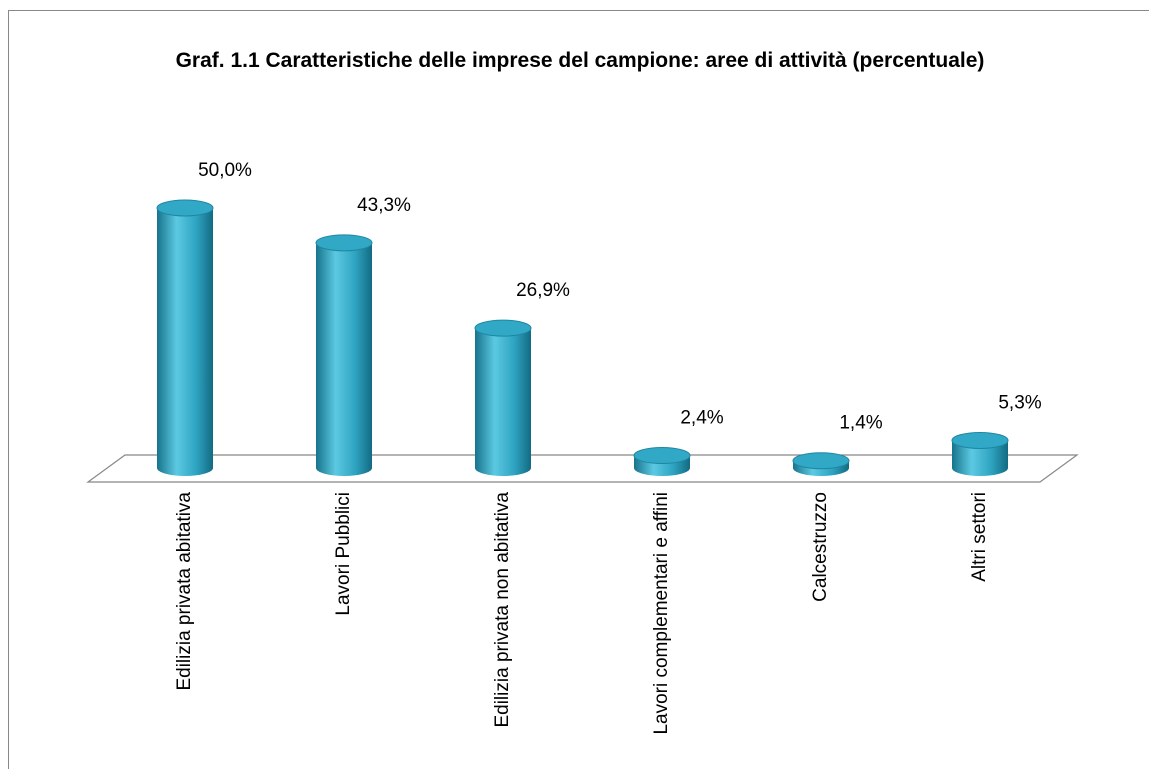  I want to click on x-tick-label: Lavori Pubblici, so click(343, 554).